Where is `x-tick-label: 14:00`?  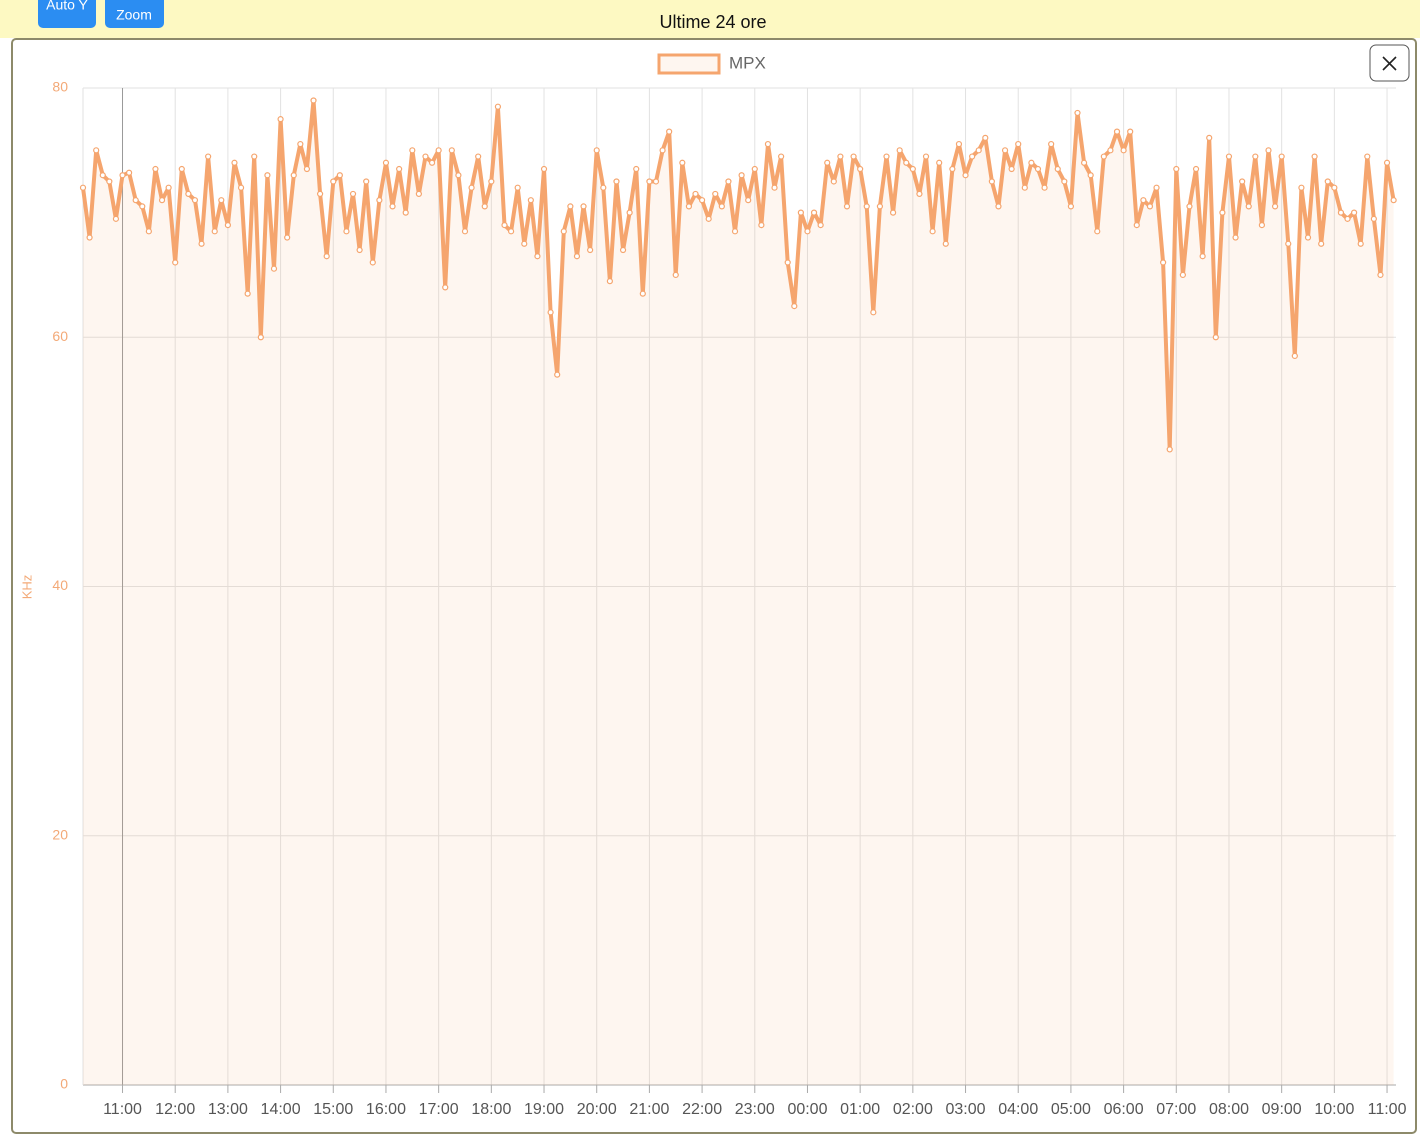 x-tick-label: 14:00 is located at coordinates (281, 1109).